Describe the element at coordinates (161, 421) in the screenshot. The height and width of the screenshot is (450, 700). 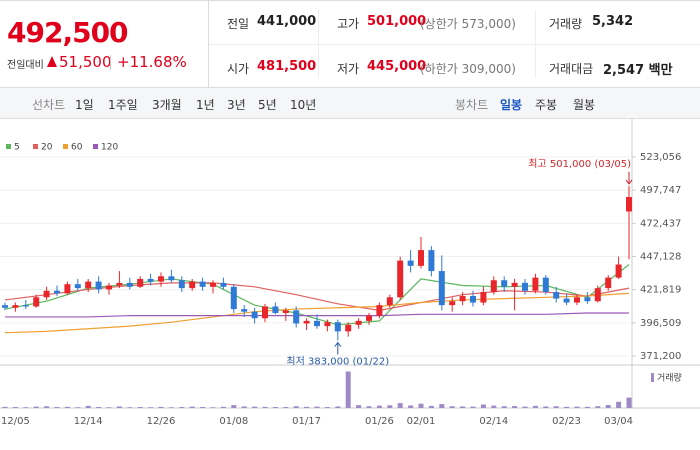
I see `x-tick-label: 12/26` at that location.